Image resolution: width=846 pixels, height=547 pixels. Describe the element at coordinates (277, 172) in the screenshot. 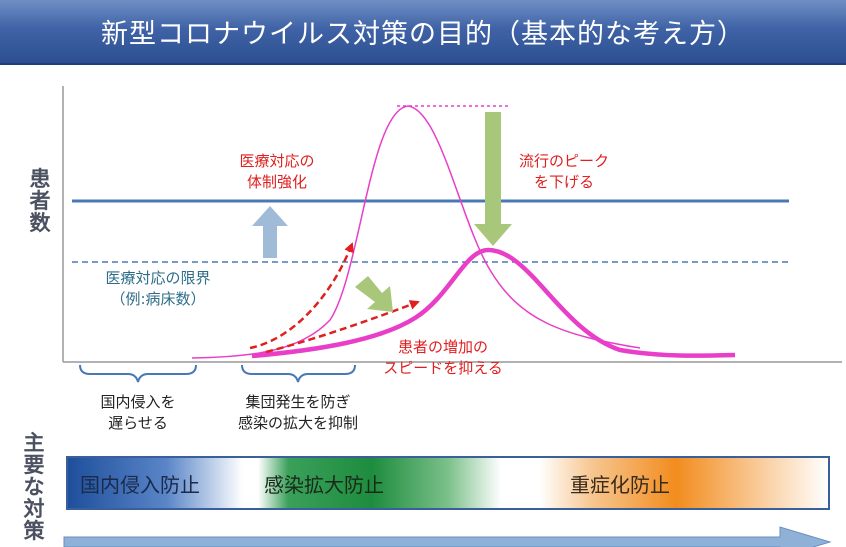

I see `capacity-strengthen-label: 医療対応の 体制強化` at that location.